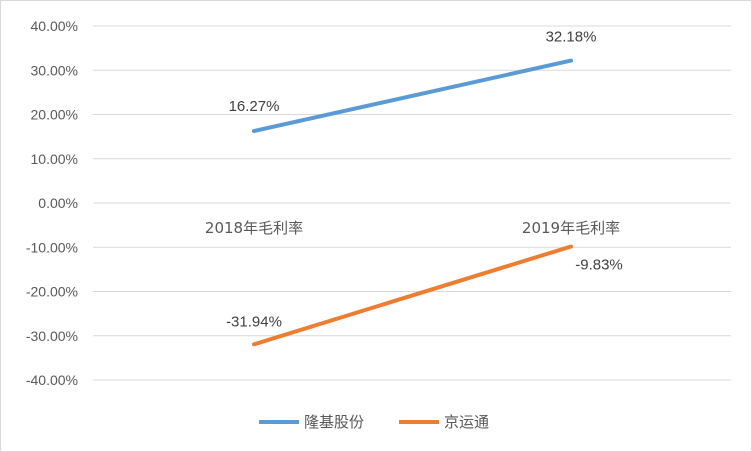 The image size is (752, 452). What do you see at coordinates (571, 37) in the screenshot?
I see `data-label: 32.18%` at bounding box center [571, 37].